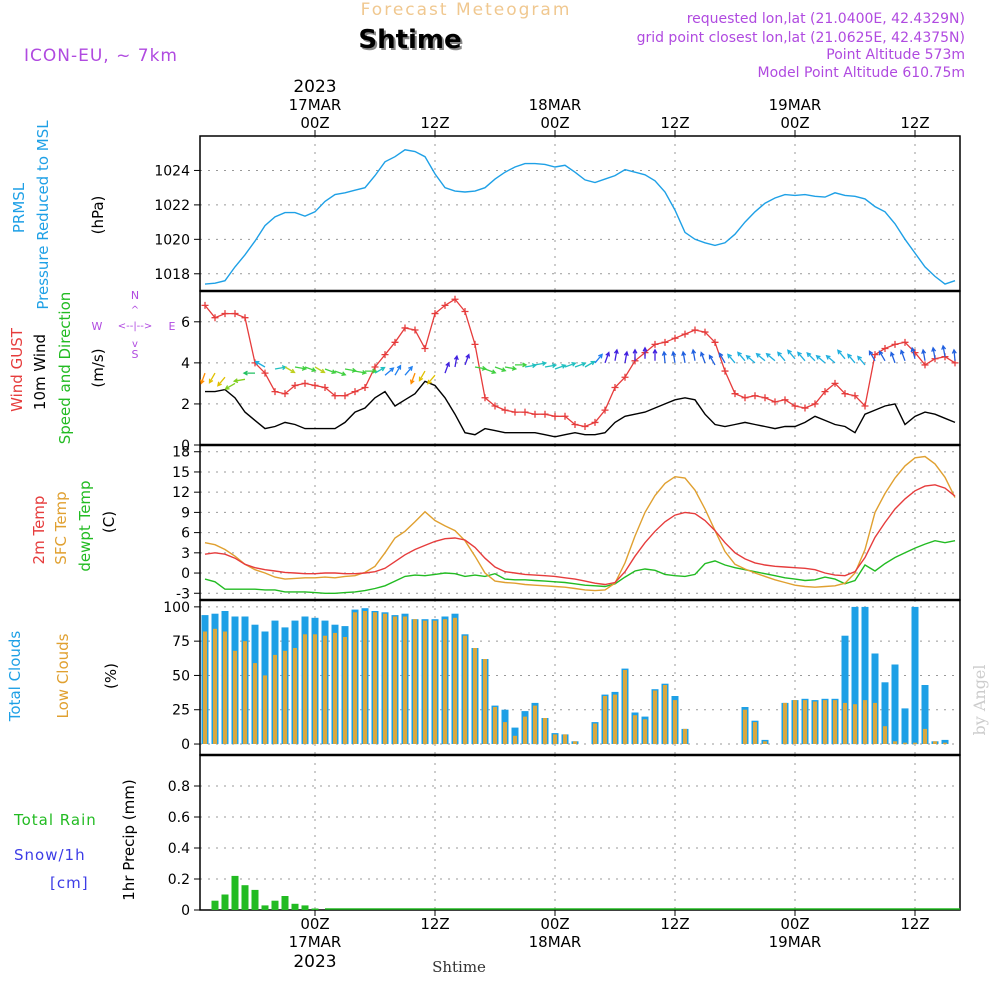  I want to click on cloud-total-label: Total Clouds, so click(15, 677).